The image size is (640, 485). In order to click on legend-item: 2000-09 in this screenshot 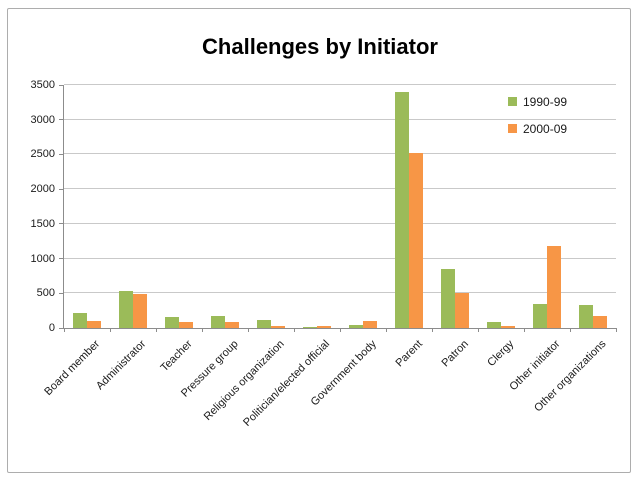, I will do `click(537, 128)`.